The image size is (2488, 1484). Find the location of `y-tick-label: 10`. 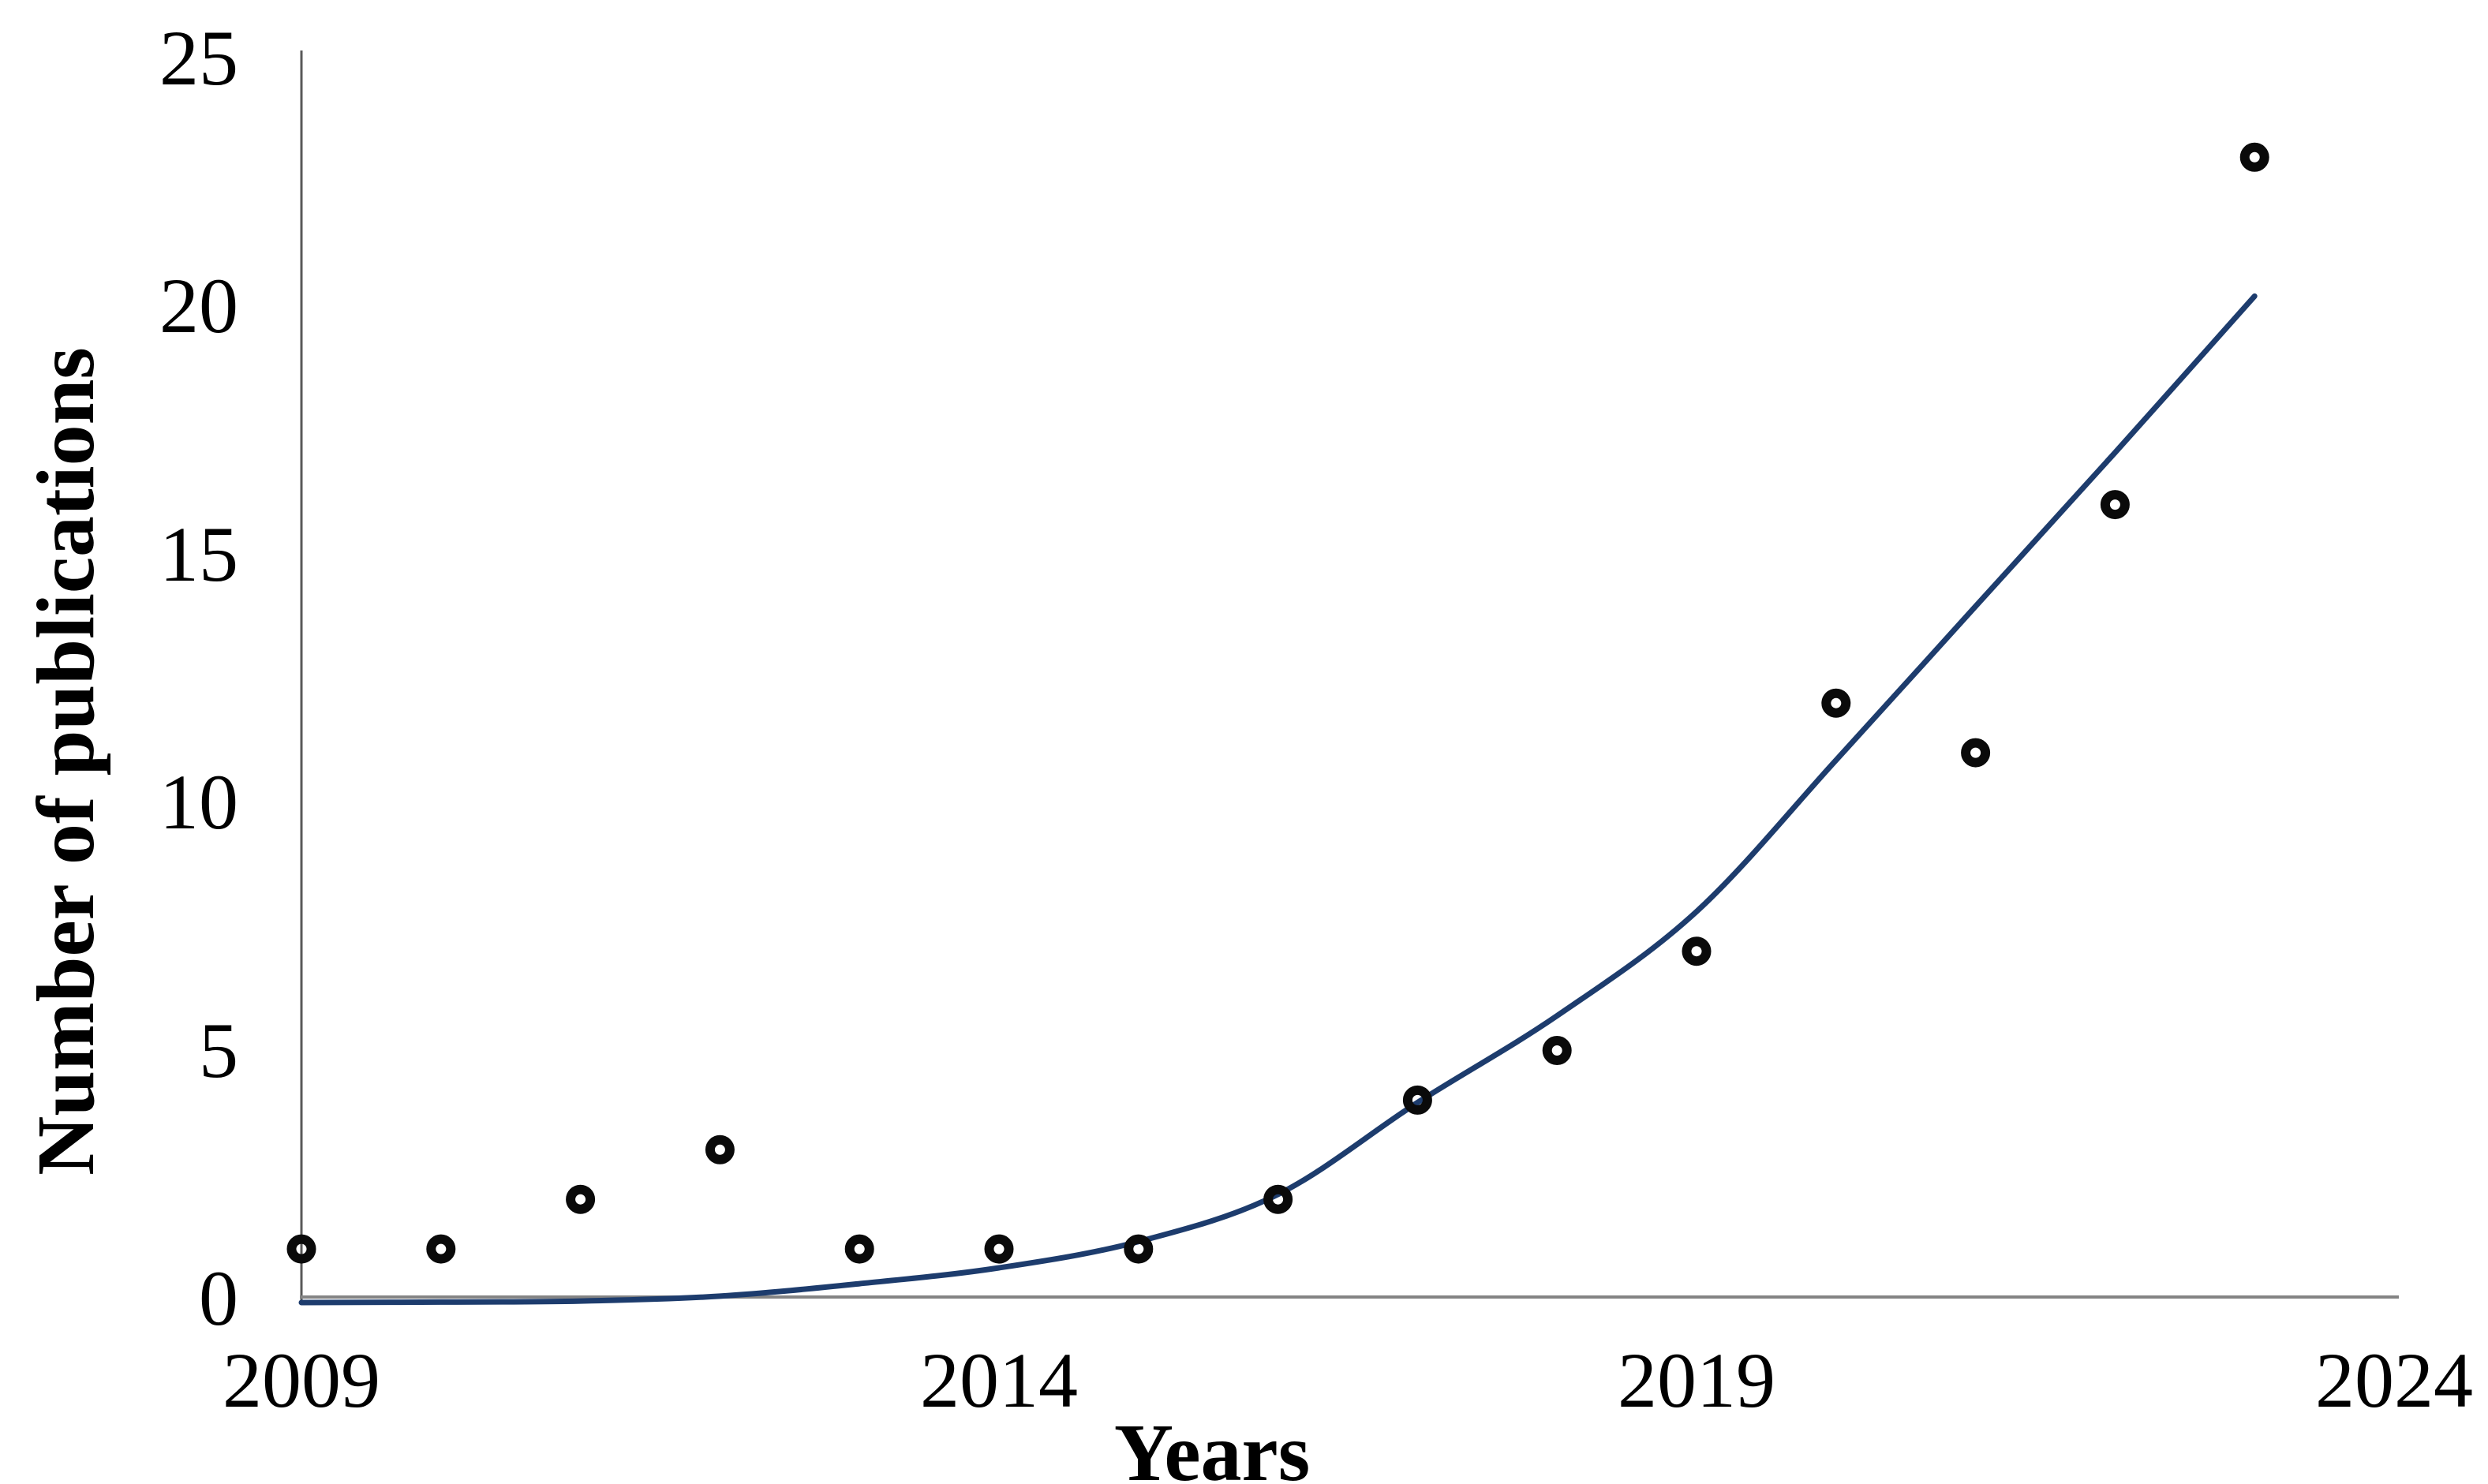

y-tick-label: 10 is located at coordinates (199, 802).